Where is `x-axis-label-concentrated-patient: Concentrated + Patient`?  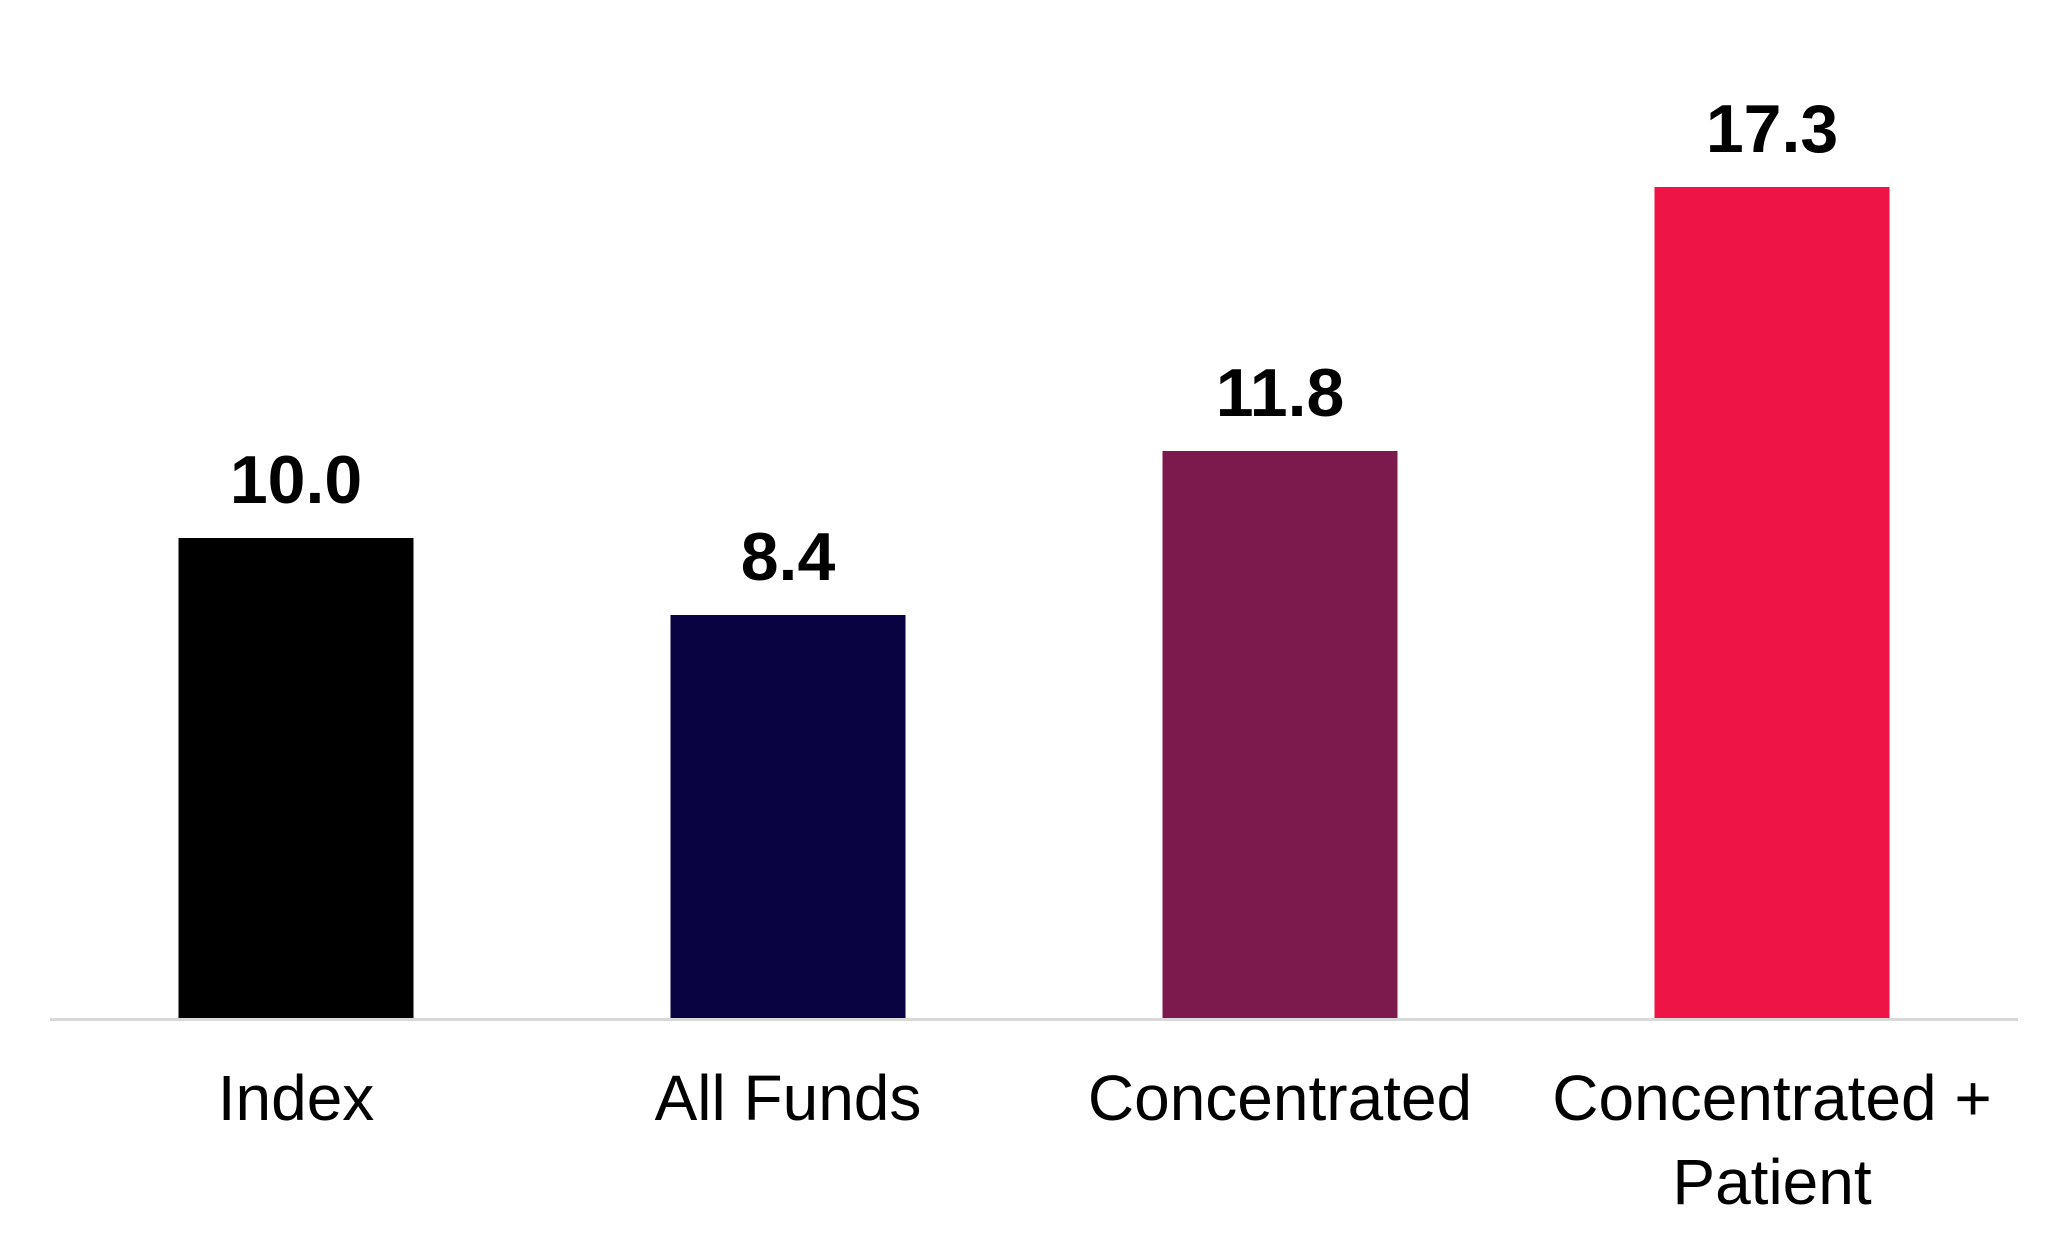
x-axis-label-concentrated-patient: Concentrated + Patient is located at coordinates (1772, 1140).